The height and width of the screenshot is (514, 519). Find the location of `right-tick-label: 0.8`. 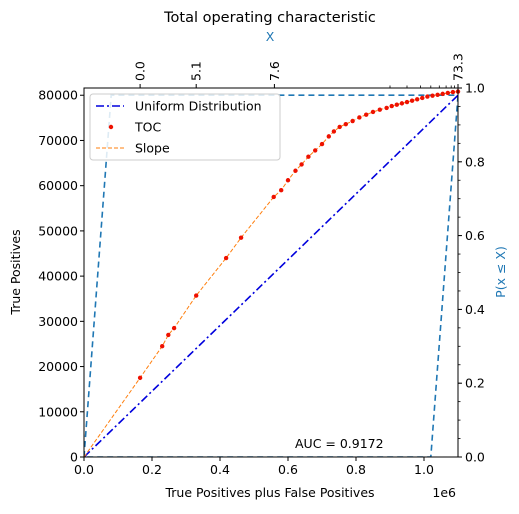

right-tick-label: 0.8 is located at coordinates (475, 161).